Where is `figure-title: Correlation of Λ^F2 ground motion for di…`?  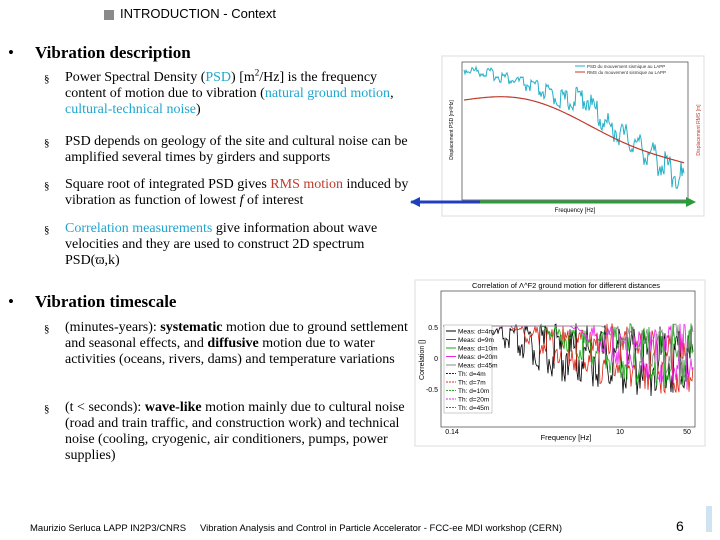 figure-title: Correlation of Λ^F2 ground motion for di… is located at coordinates (566, 285).